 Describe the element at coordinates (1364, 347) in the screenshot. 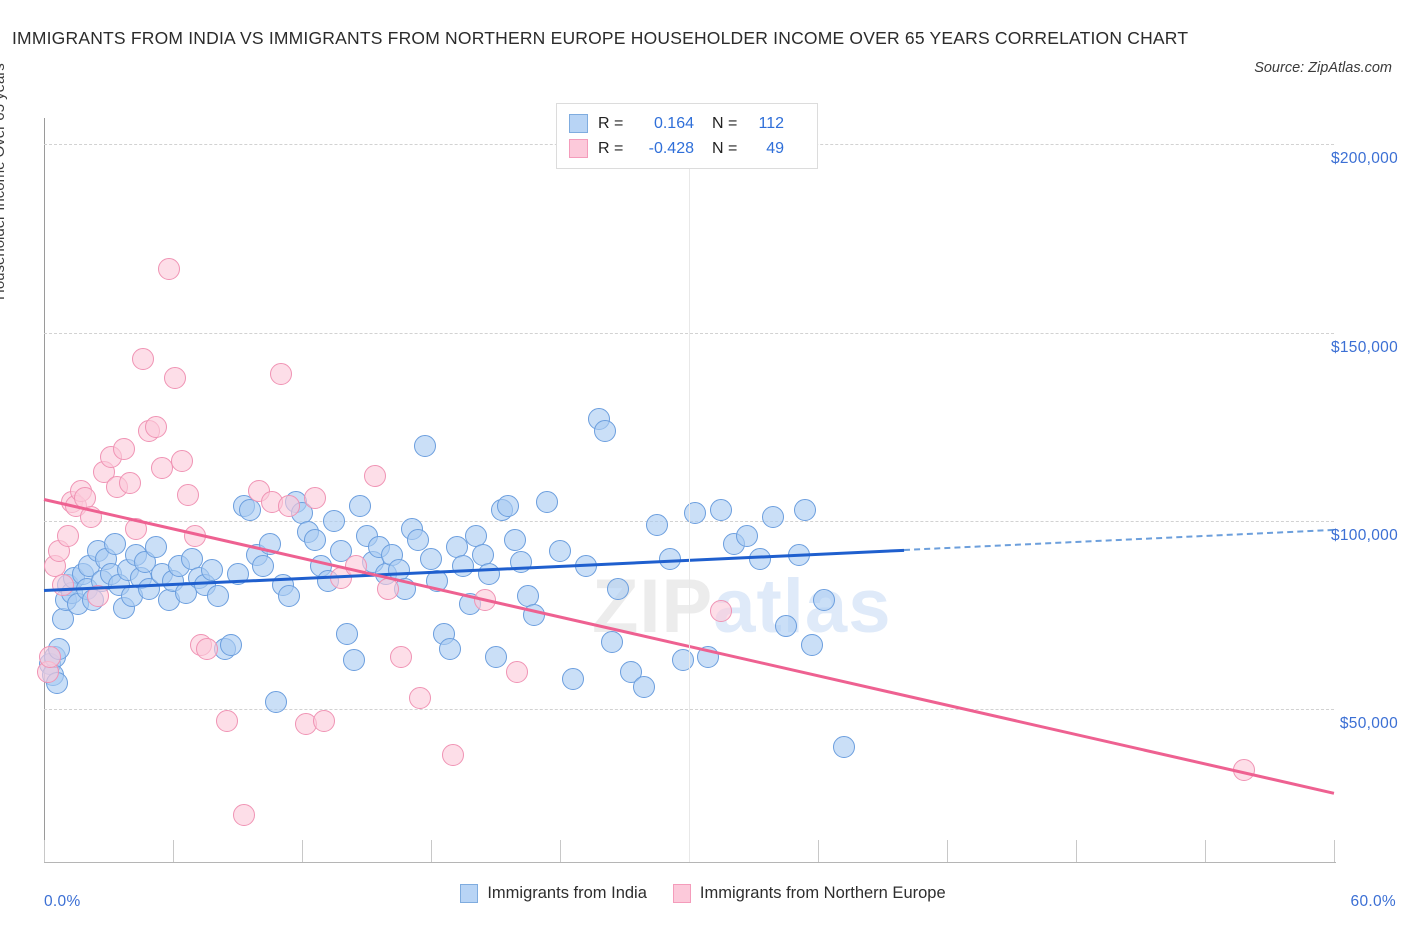

I see `y-tick-label: $150,000` at that location.